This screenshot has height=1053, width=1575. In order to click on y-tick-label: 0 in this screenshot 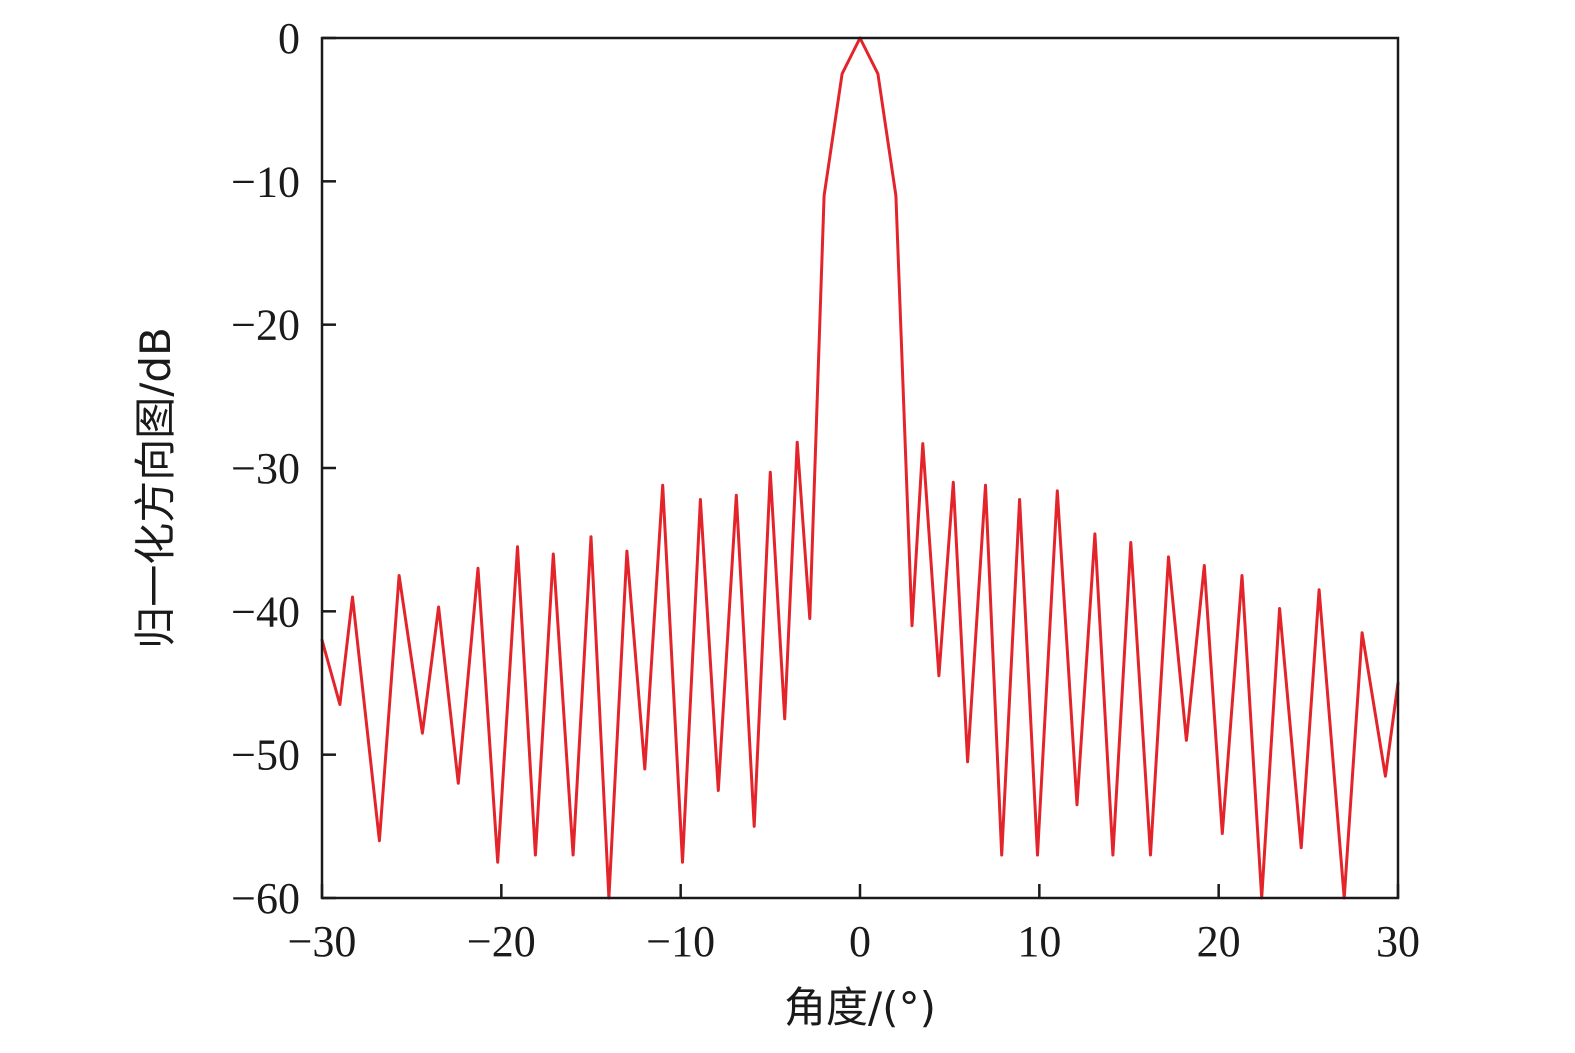, I will do `click(289, 38)`.